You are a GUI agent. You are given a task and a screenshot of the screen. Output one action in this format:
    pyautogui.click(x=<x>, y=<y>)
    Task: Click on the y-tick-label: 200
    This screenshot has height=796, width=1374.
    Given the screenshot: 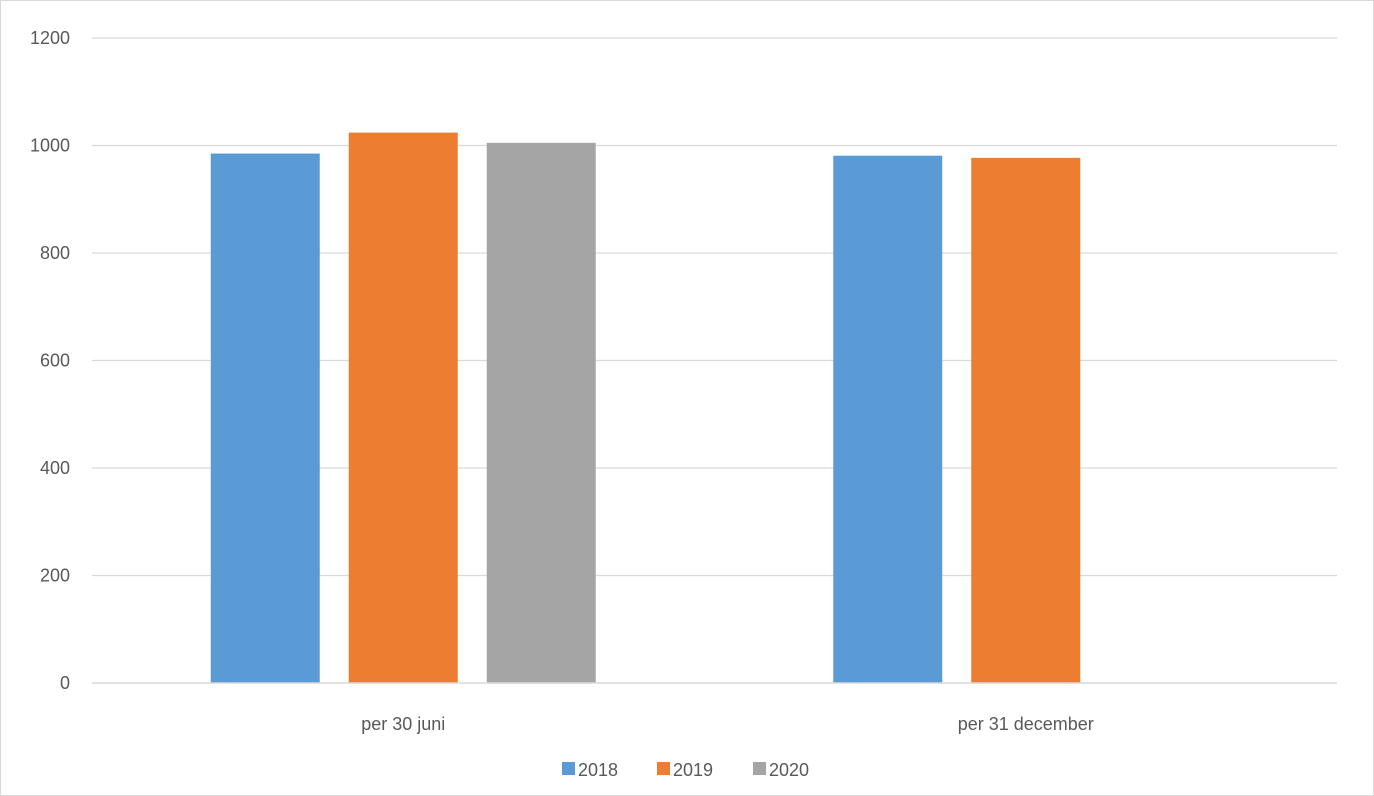 What is the action you would take?
    pyautogui.click(x=55, y=576)
    